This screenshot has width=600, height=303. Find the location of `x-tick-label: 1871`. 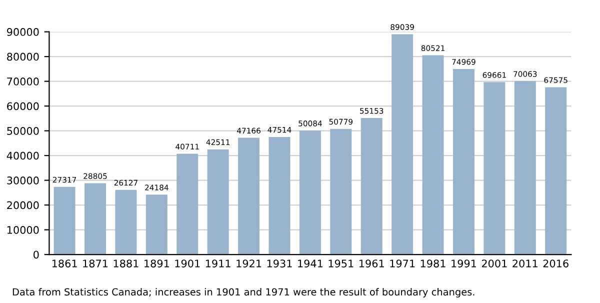

x-tick-label: 1871 is located at coordinates (95, 264).